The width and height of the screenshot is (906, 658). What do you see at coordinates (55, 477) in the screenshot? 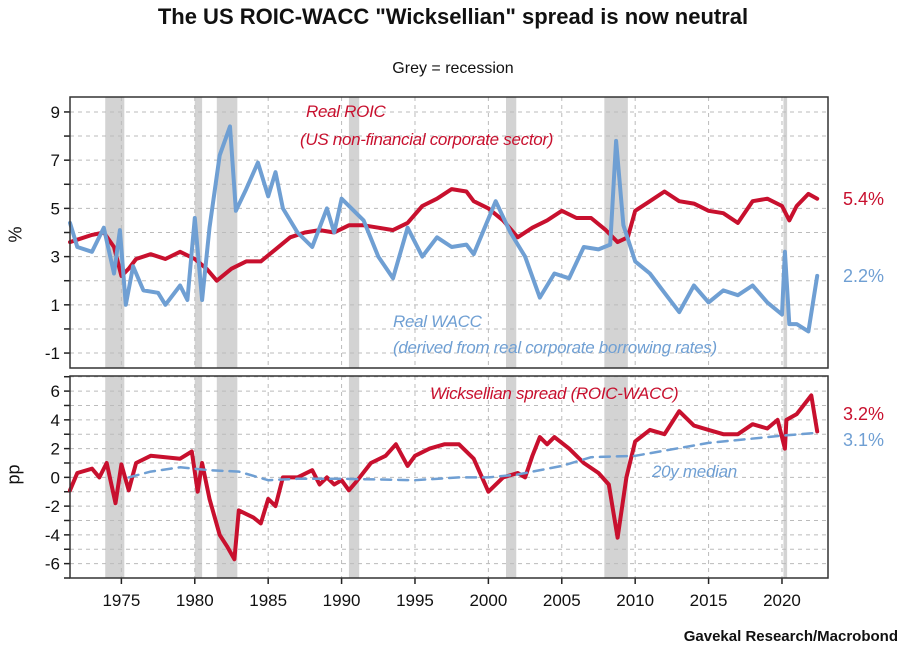
I see `y-tick-label: 0` at bounding box center [55, 477].